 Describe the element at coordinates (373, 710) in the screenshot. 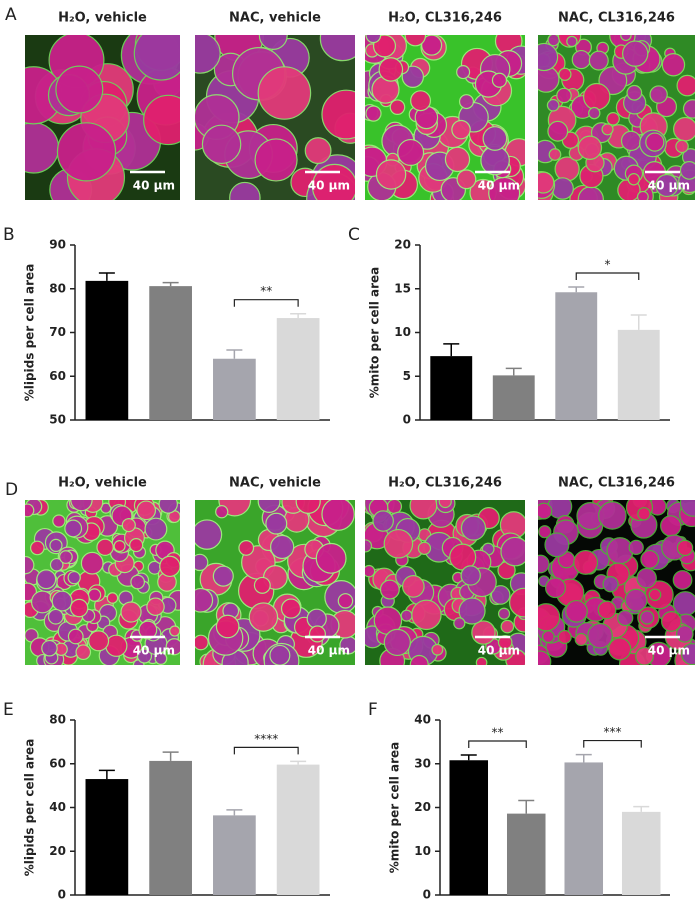

I see `panel-label: F` at that location.